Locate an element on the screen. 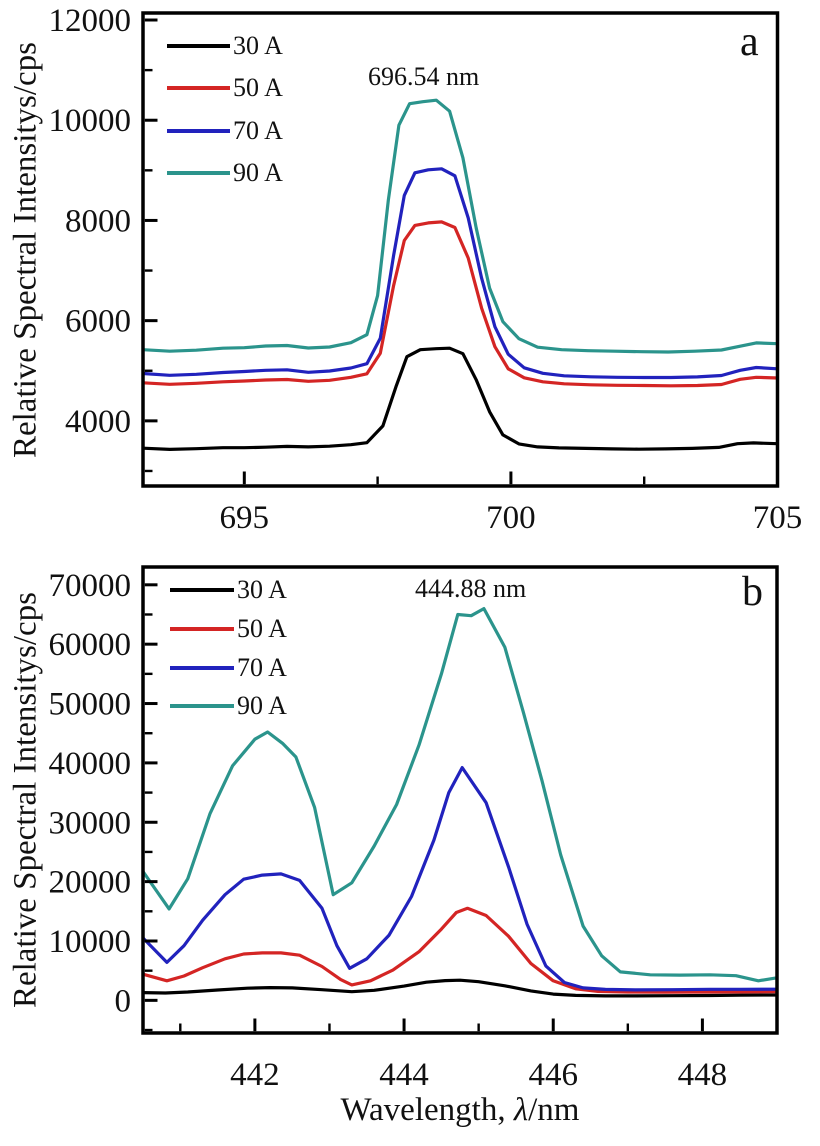 The width and height of the screenshot is (820, 1146). y-tick-label: 12000 is located at coordinates (90, 21).